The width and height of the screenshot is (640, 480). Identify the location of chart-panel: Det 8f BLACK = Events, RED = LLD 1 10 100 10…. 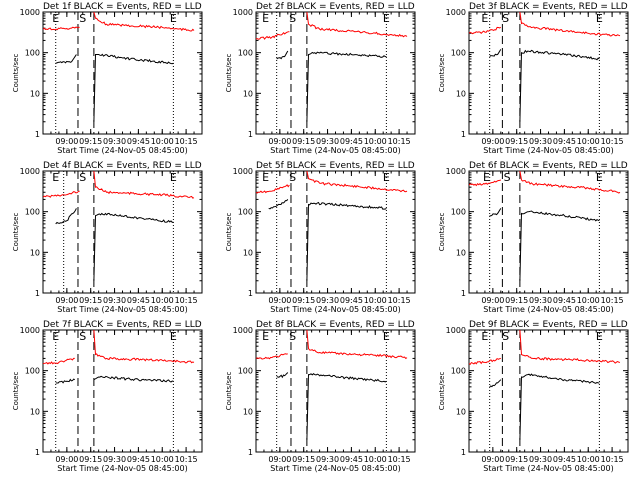
(320, 396).